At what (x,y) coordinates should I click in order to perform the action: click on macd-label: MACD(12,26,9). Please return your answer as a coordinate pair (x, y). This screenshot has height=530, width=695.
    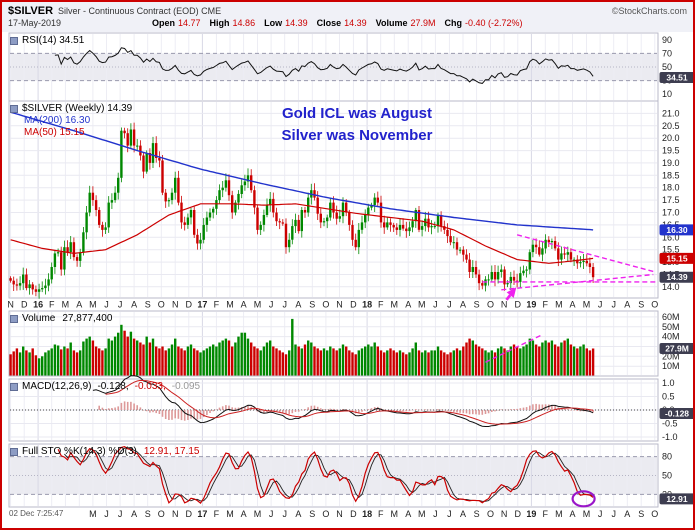
    Looking at the image, I should click on (57, 386).